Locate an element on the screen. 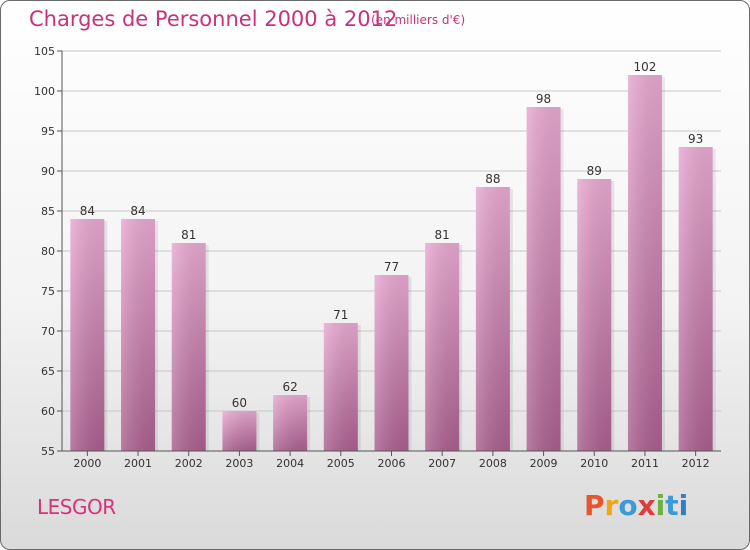  logo-letter: x is located at coordinates (646, 505).